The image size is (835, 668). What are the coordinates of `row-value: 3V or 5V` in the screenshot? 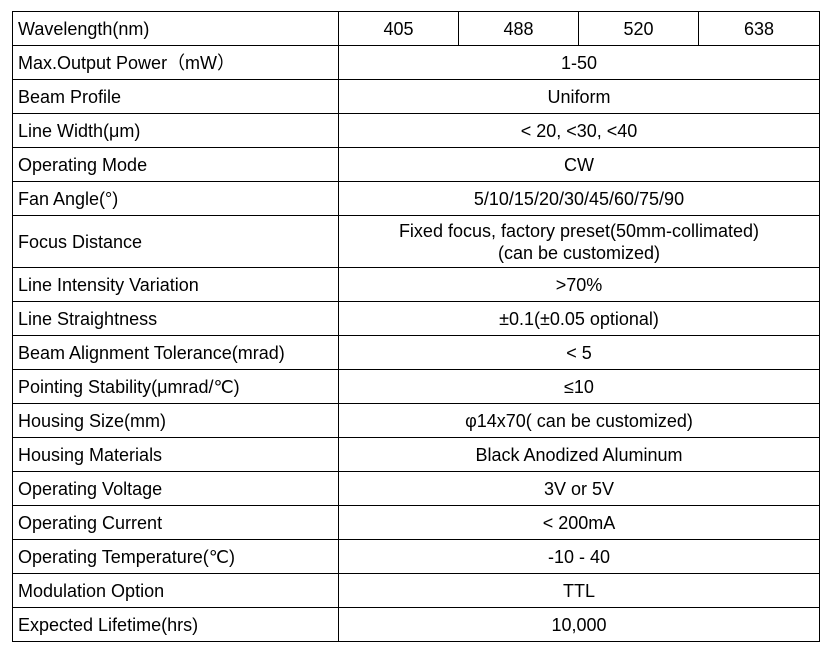 It's located at (579, 488).